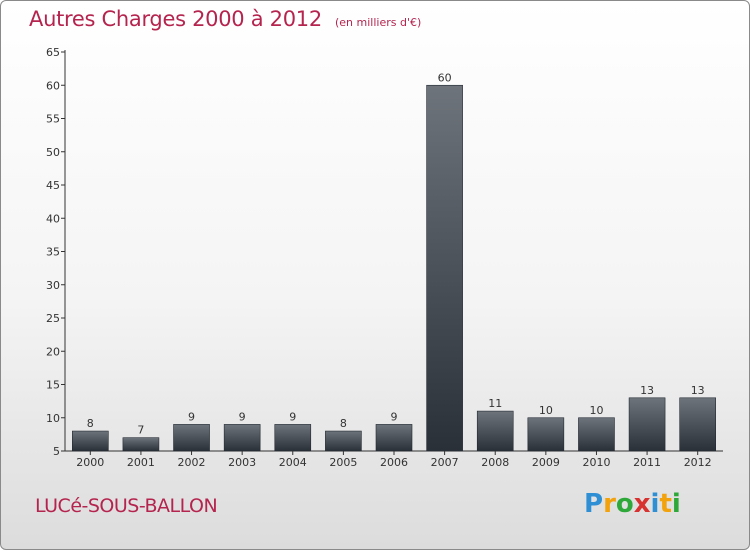 The image size is (750, 550). Describe the element at coordinates (53, 285) in the screenshot. I see `y-tick-label: 30` at that location.